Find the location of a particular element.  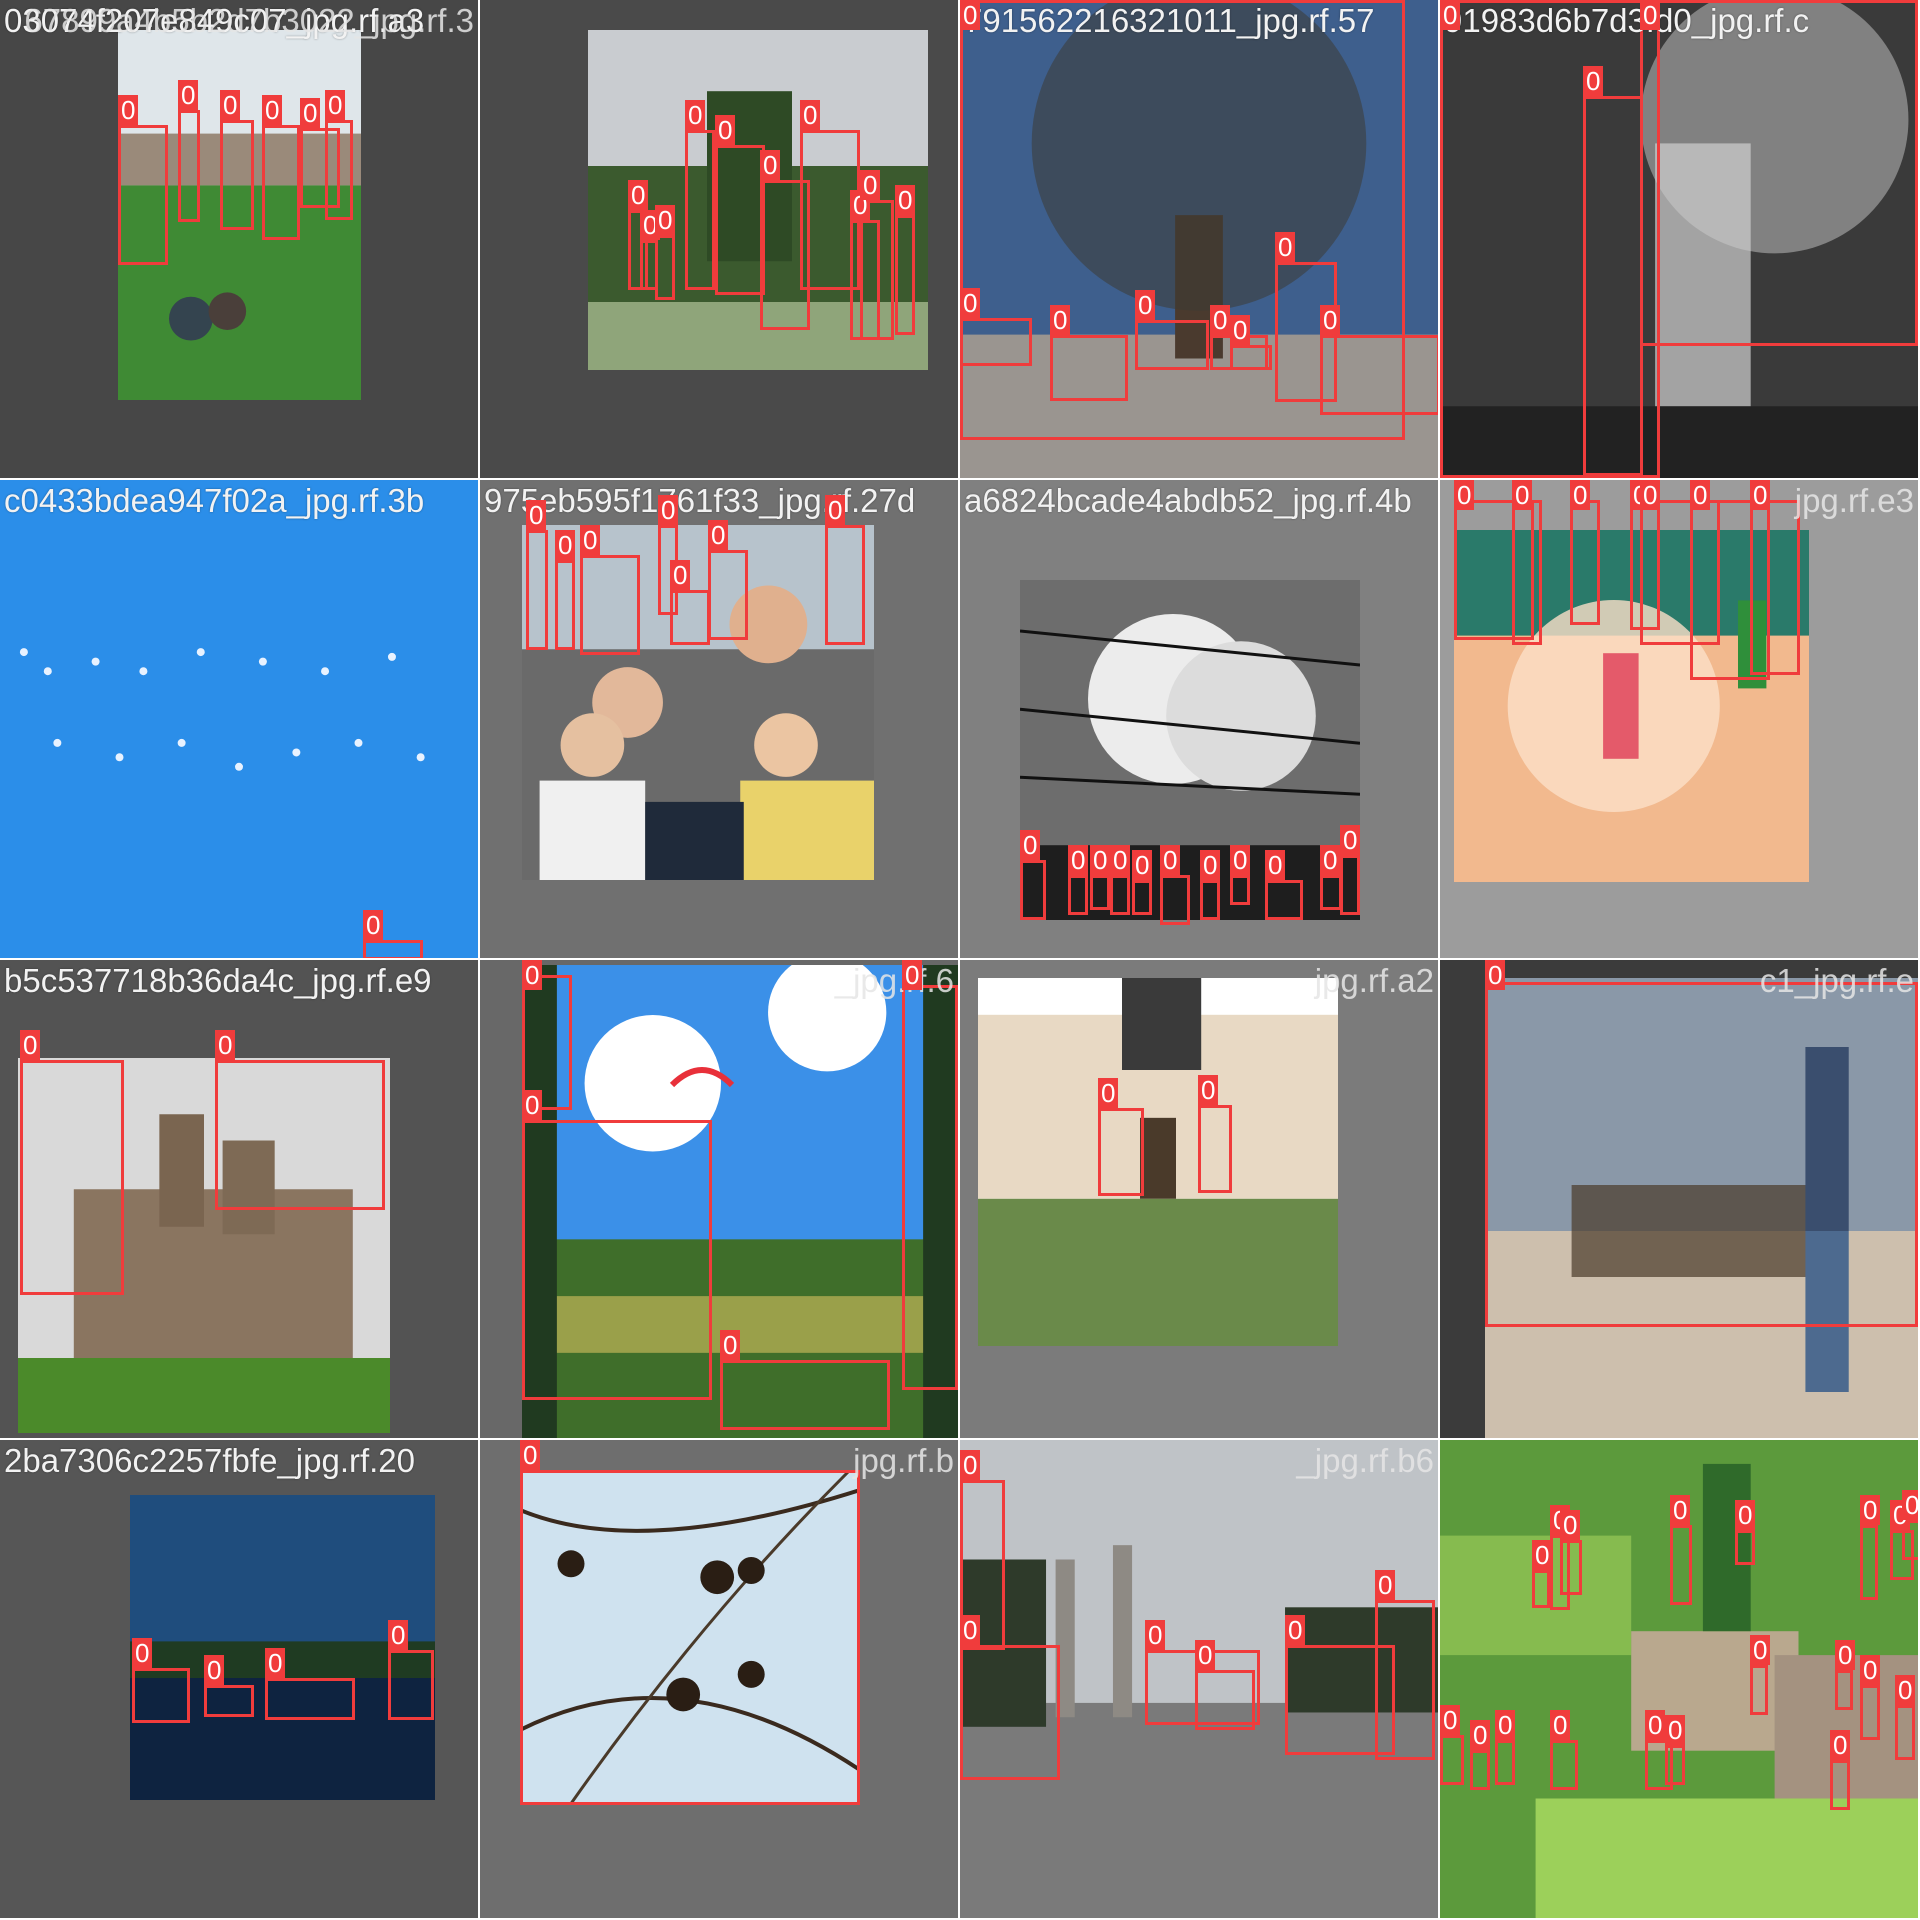

mosaic-tile: 0 0 0 91983d6b7d3fd0_jpg.rf.c is located at coordinates (1679, 239).